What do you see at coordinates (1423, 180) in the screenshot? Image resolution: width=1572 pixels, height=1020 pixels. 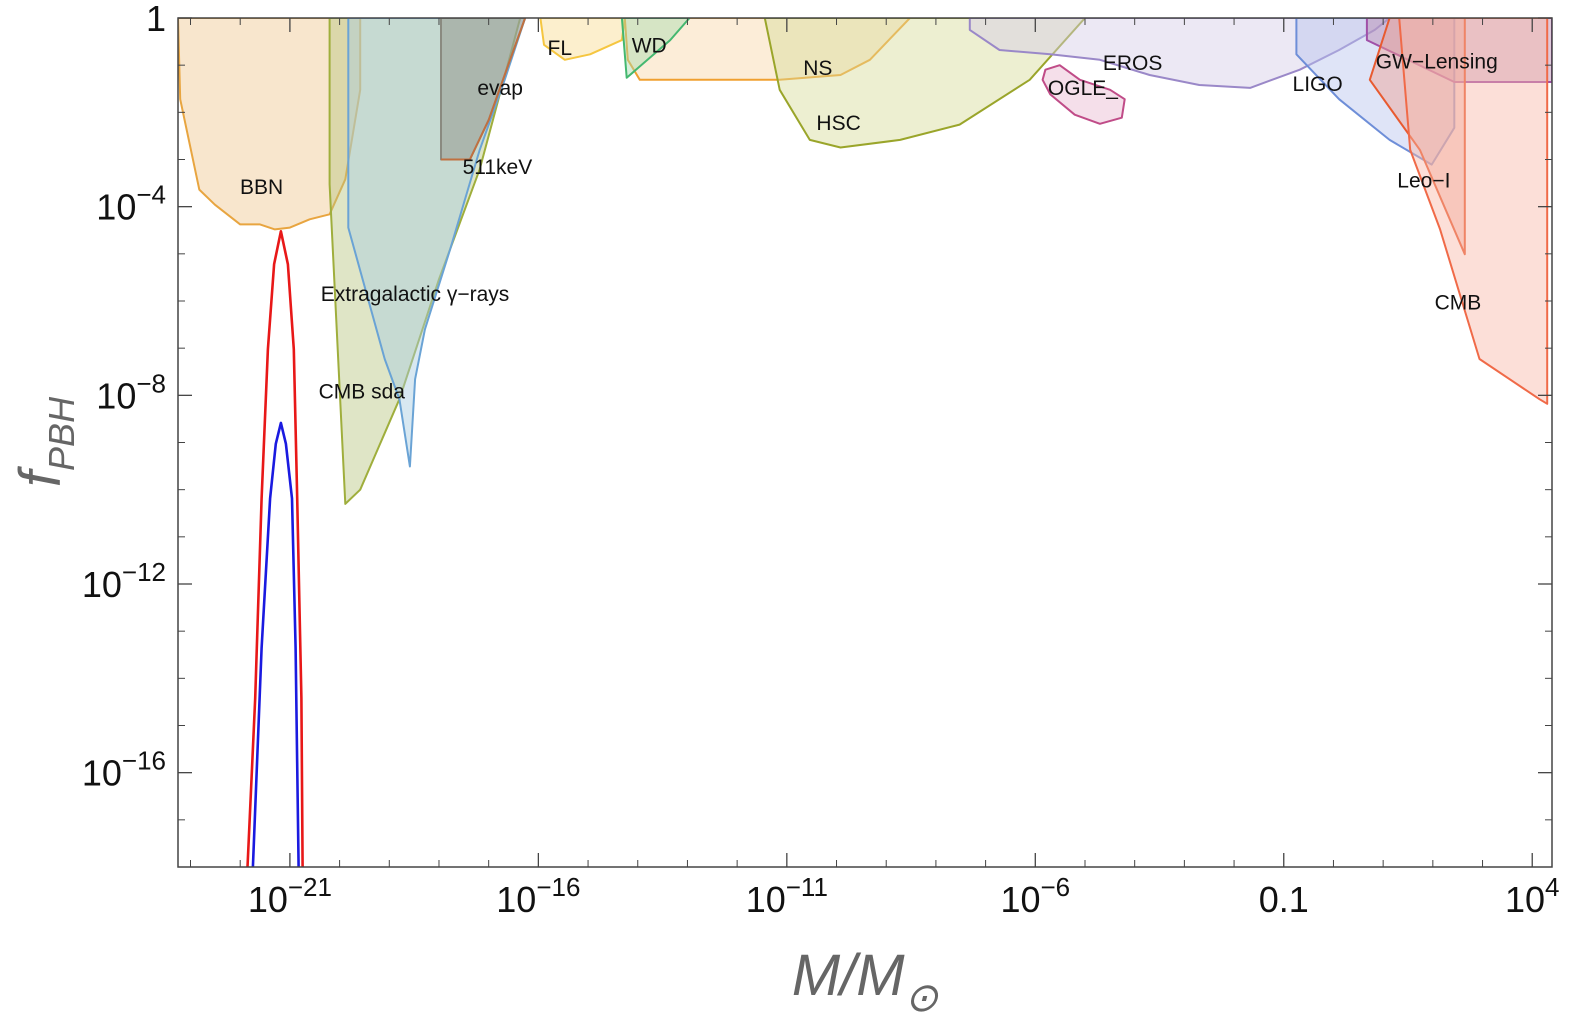 I see `region-label: Leo−I` at bounding box center [1423, 180].